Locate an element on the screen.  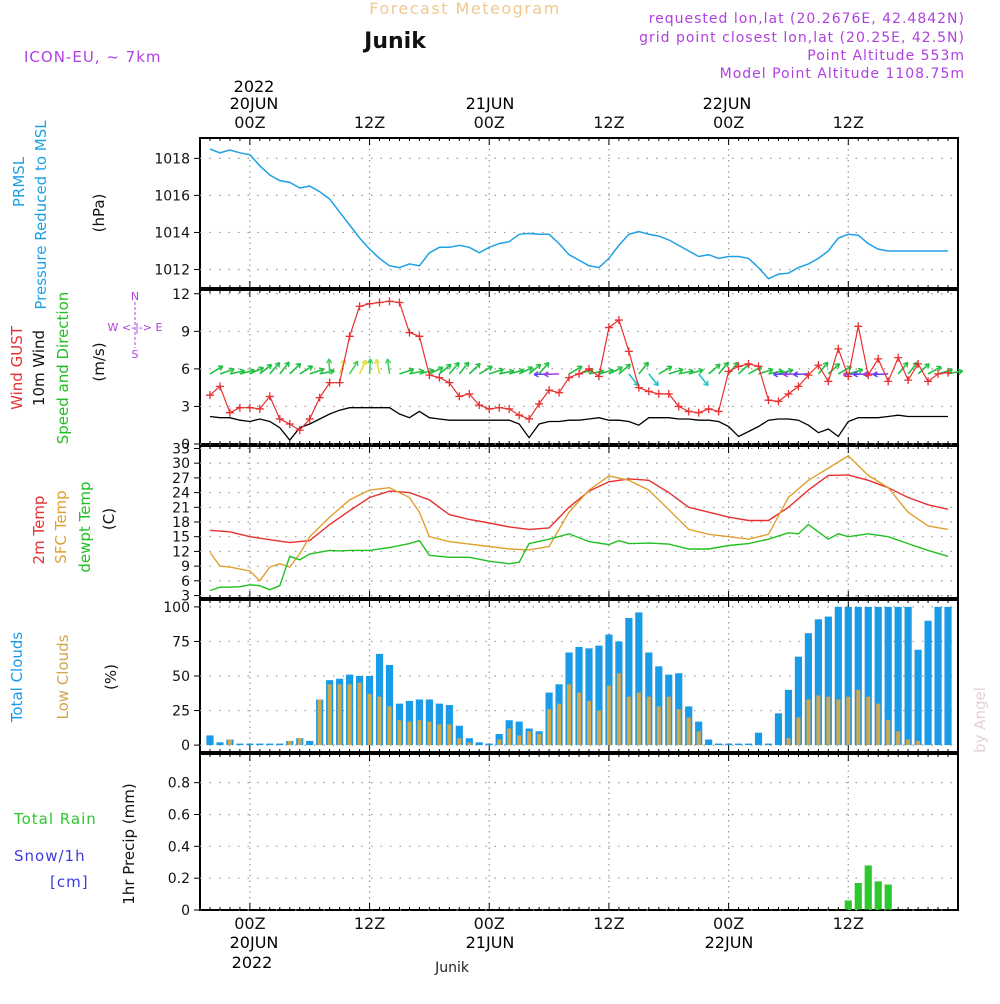
p5-label-cm: [cm] is located at coordinates (69, 882).